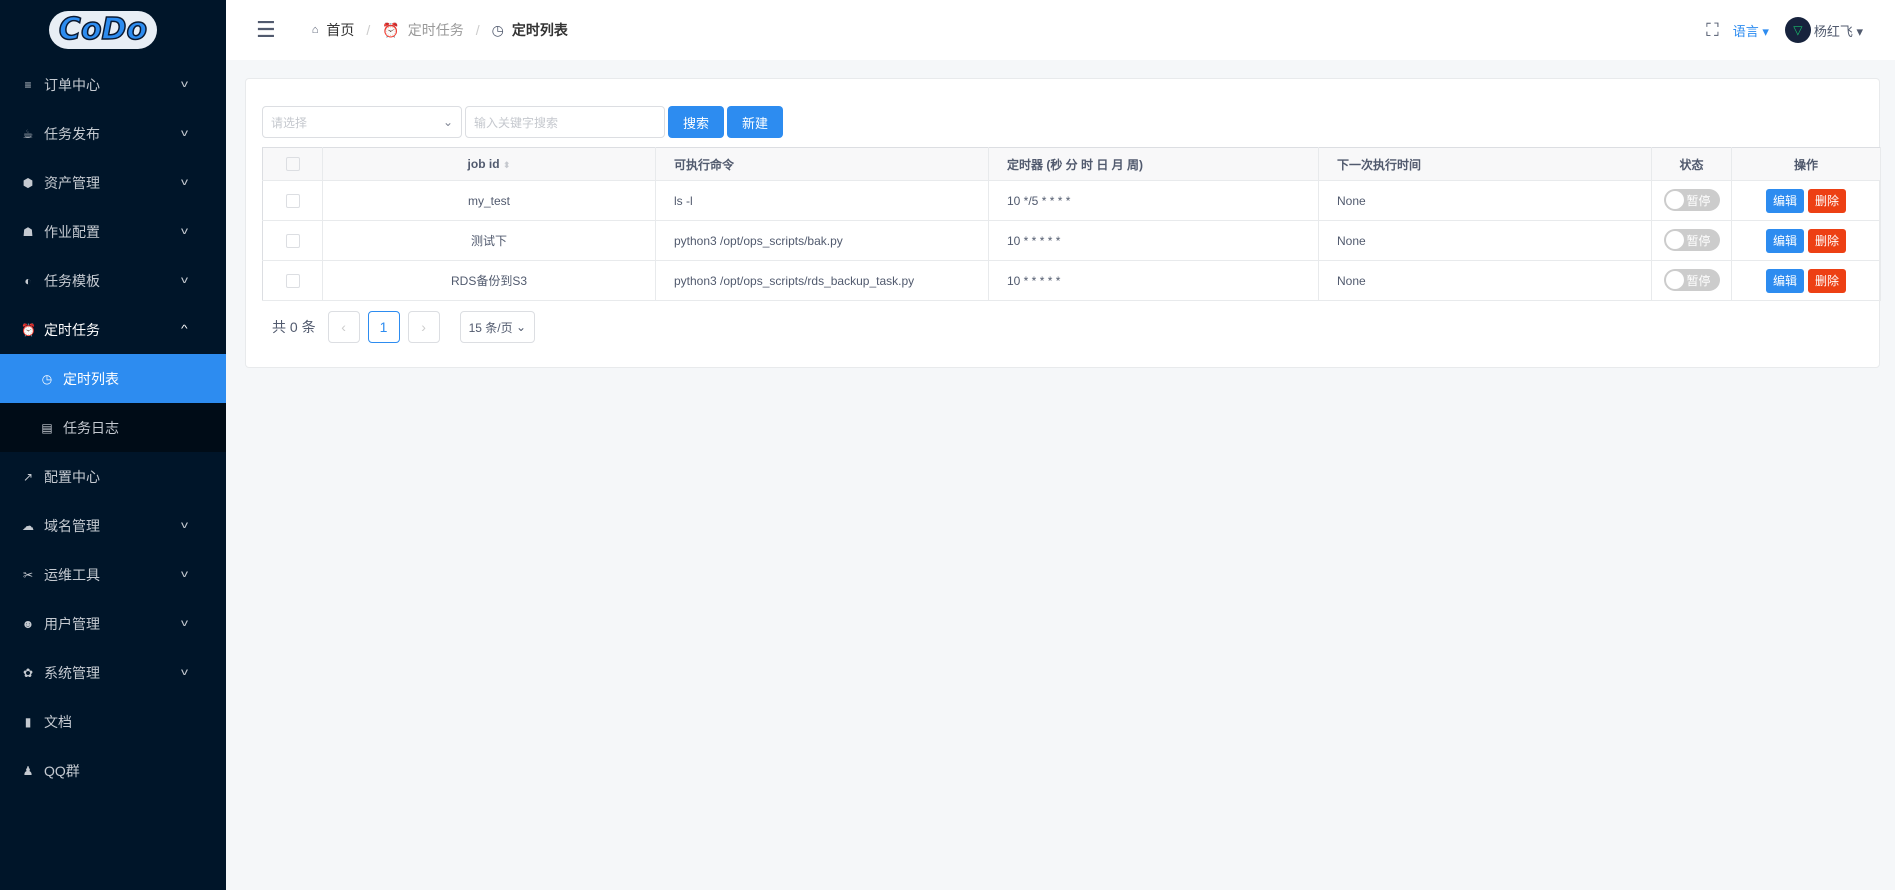  Describe the element at coordinates (423, 327) in the screenshot. I see `next-page-button: ›` at that location.